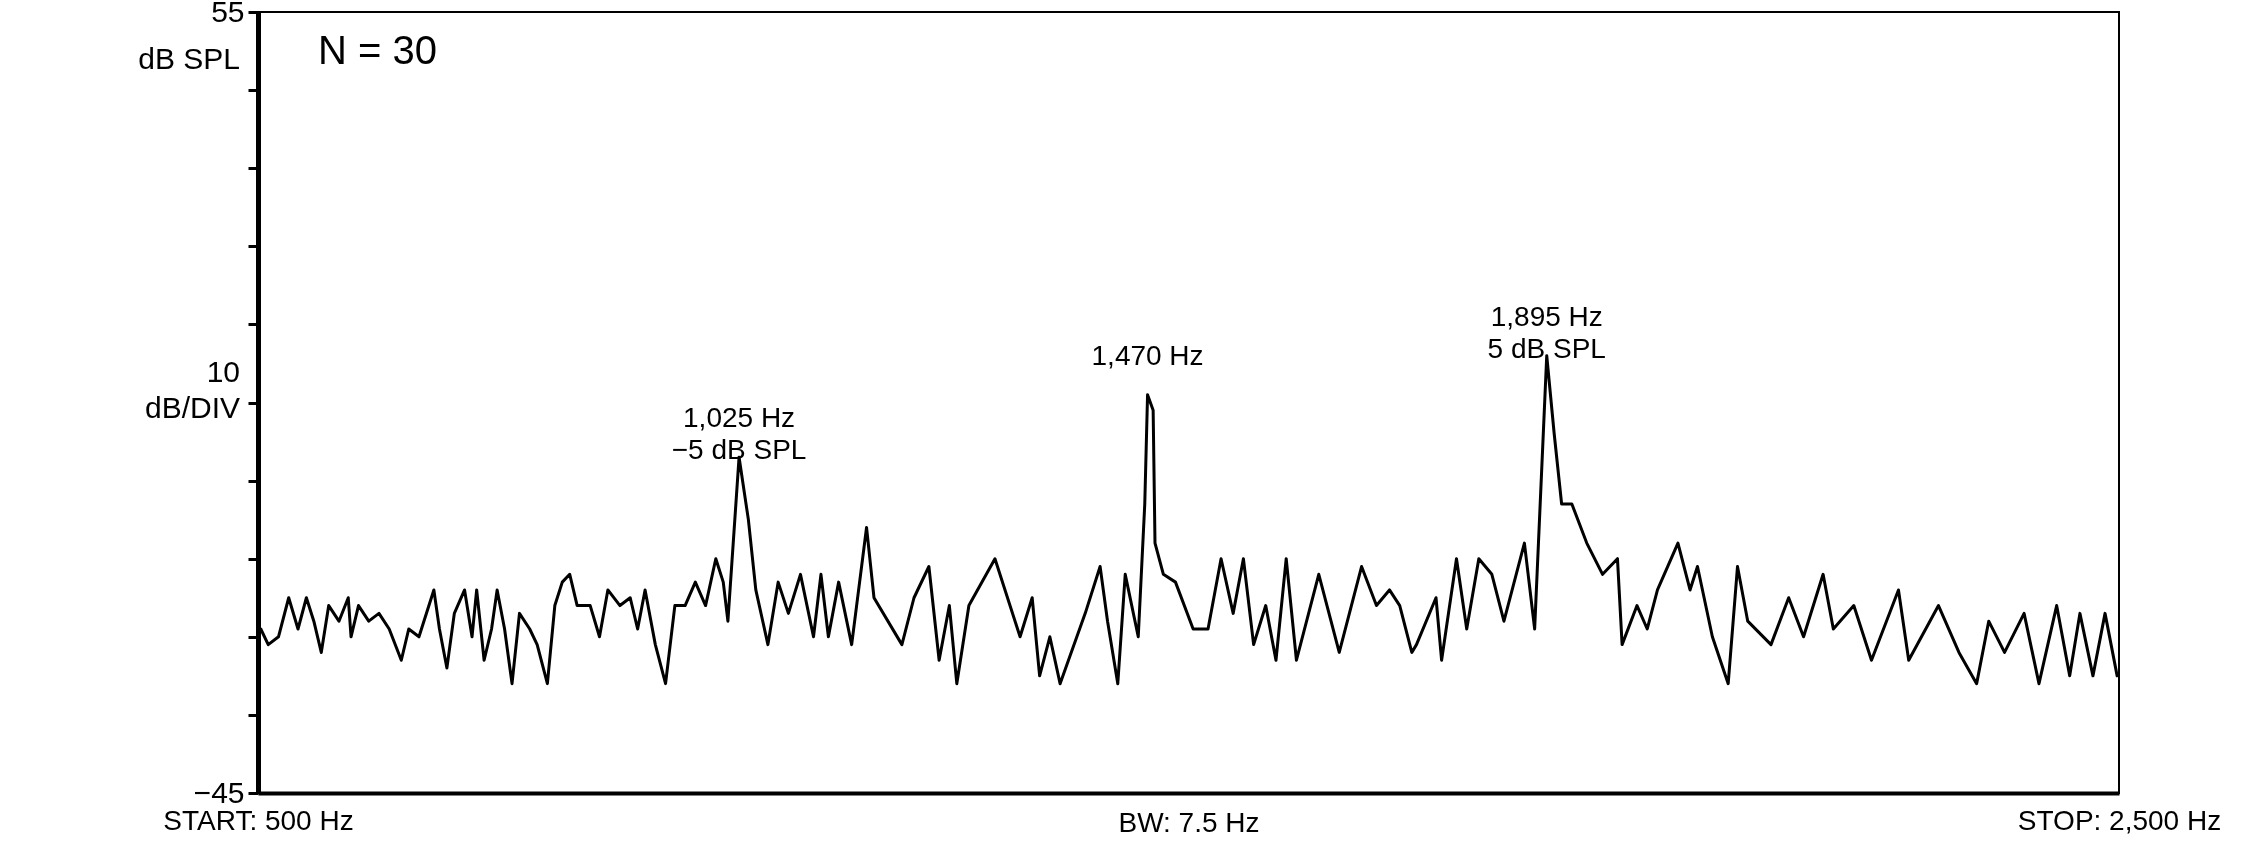 The width and height of the screenshot is (2259, 844). Describe the element at coordinates (2119, 820) in the screenshot. I see `x-tick-label: STOP: 2,500 Hz` at that location.